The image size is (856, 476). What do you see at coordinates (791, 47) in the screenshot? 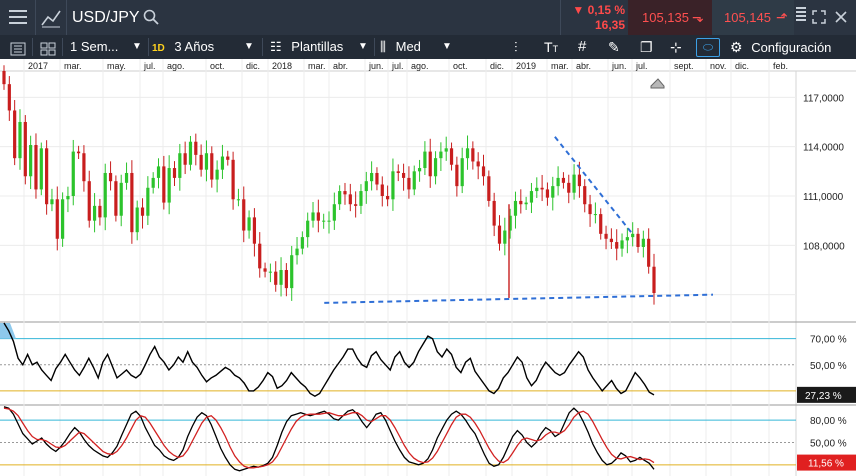
I see `settings-label: Configuración` at bounding box center [791, 47].